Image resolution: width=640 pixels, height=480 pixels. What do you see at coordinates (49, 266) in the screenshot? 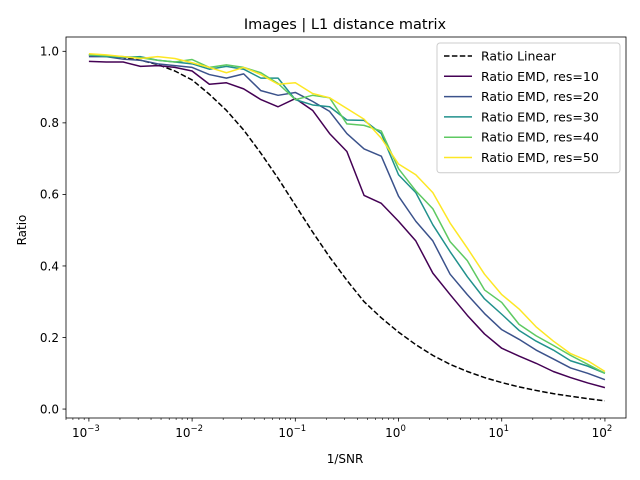
I see `y-tick-label-2: 0.4` at bounding box center [49, 266].